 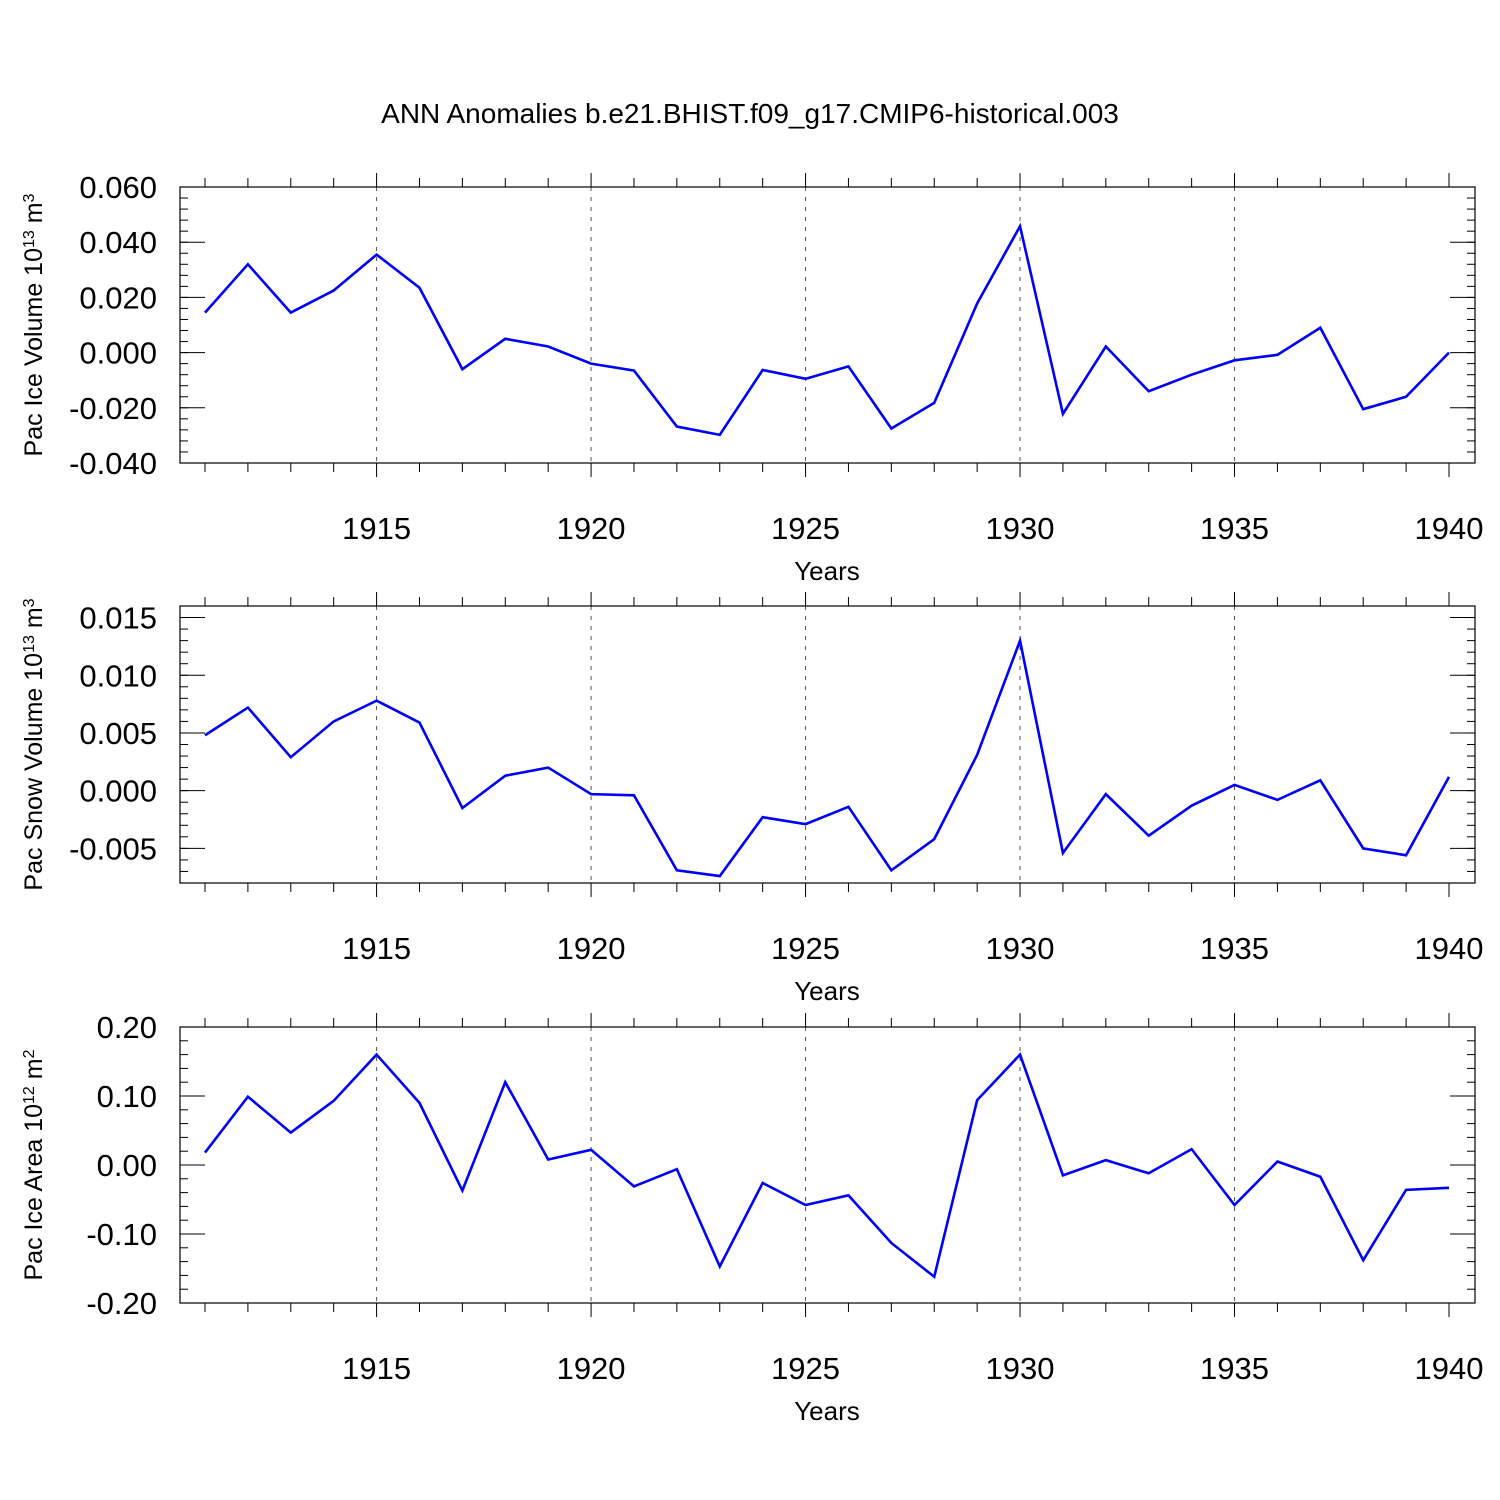 I want to click on y-tick-label: 0.20, so click(x=127, y=1027).